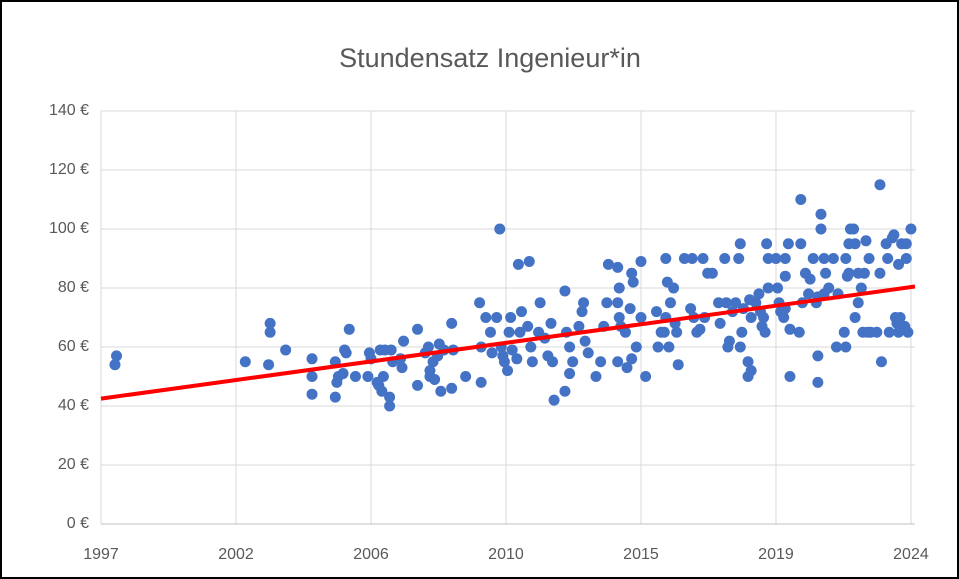 This screenshot has width=959, height=579. I want to click on y-tick-label: 20 €, so click(73, 464).